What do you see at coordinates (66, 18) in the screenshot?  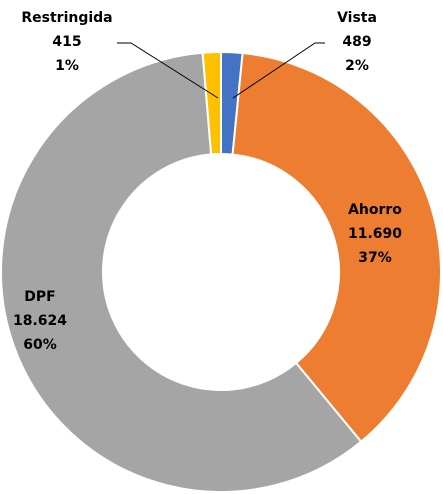 I see `slice-label: Restringida` at bounding box center [66, 18].